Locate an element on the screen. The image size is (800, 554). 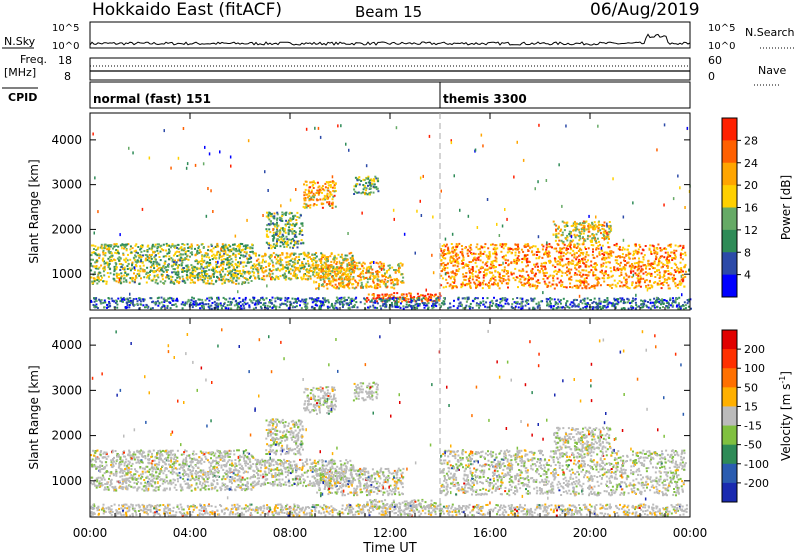
freq-tick-top: 18 is located at coordinates (65, 60).